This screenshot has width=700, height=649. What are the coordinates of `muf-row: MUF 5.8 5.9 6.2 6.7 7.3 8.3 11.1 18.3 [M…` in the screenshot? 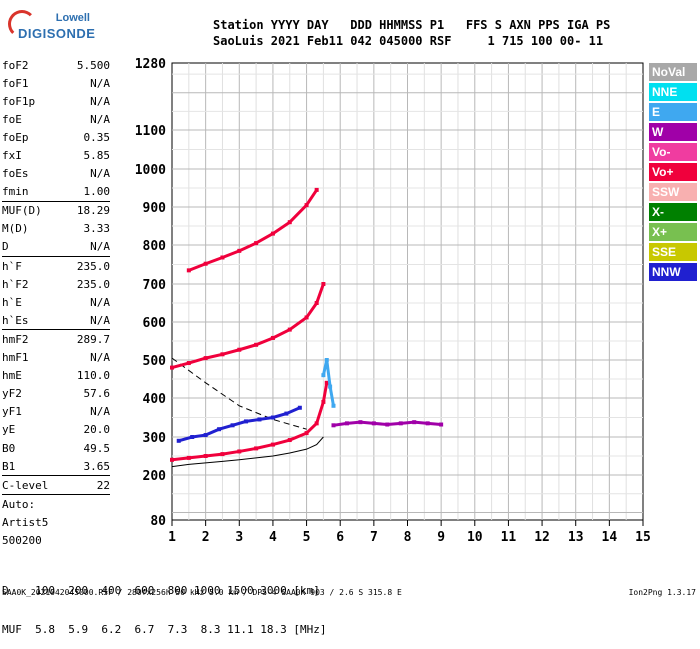 It's located at (164, 629).